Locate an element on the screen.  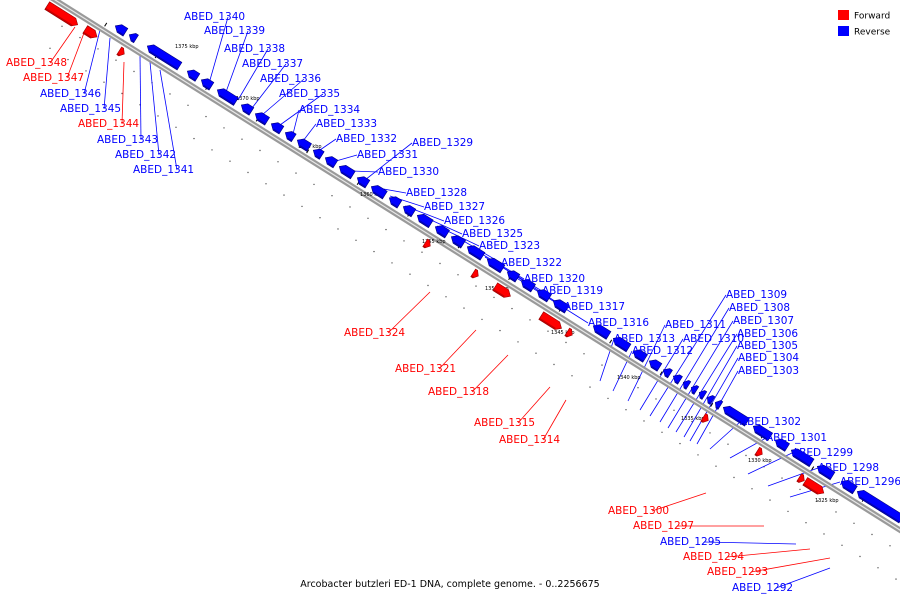
gene-label: ABED_1318 is located at coordinates (458, 392).